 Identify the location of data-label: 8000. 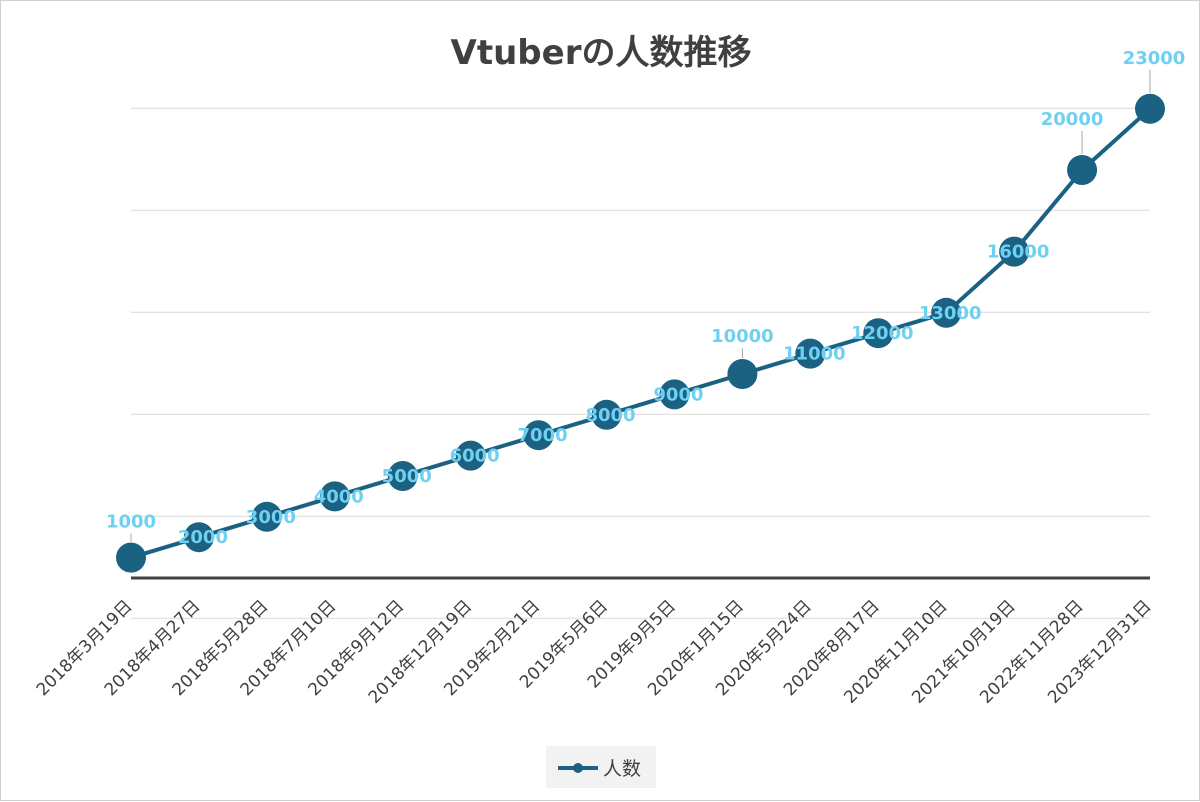
(610, 415).